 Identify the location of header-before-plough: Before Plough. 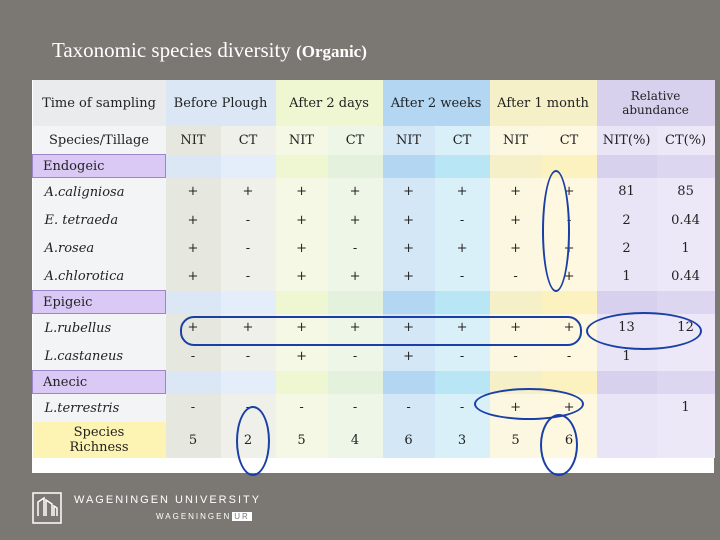
(220, 103).